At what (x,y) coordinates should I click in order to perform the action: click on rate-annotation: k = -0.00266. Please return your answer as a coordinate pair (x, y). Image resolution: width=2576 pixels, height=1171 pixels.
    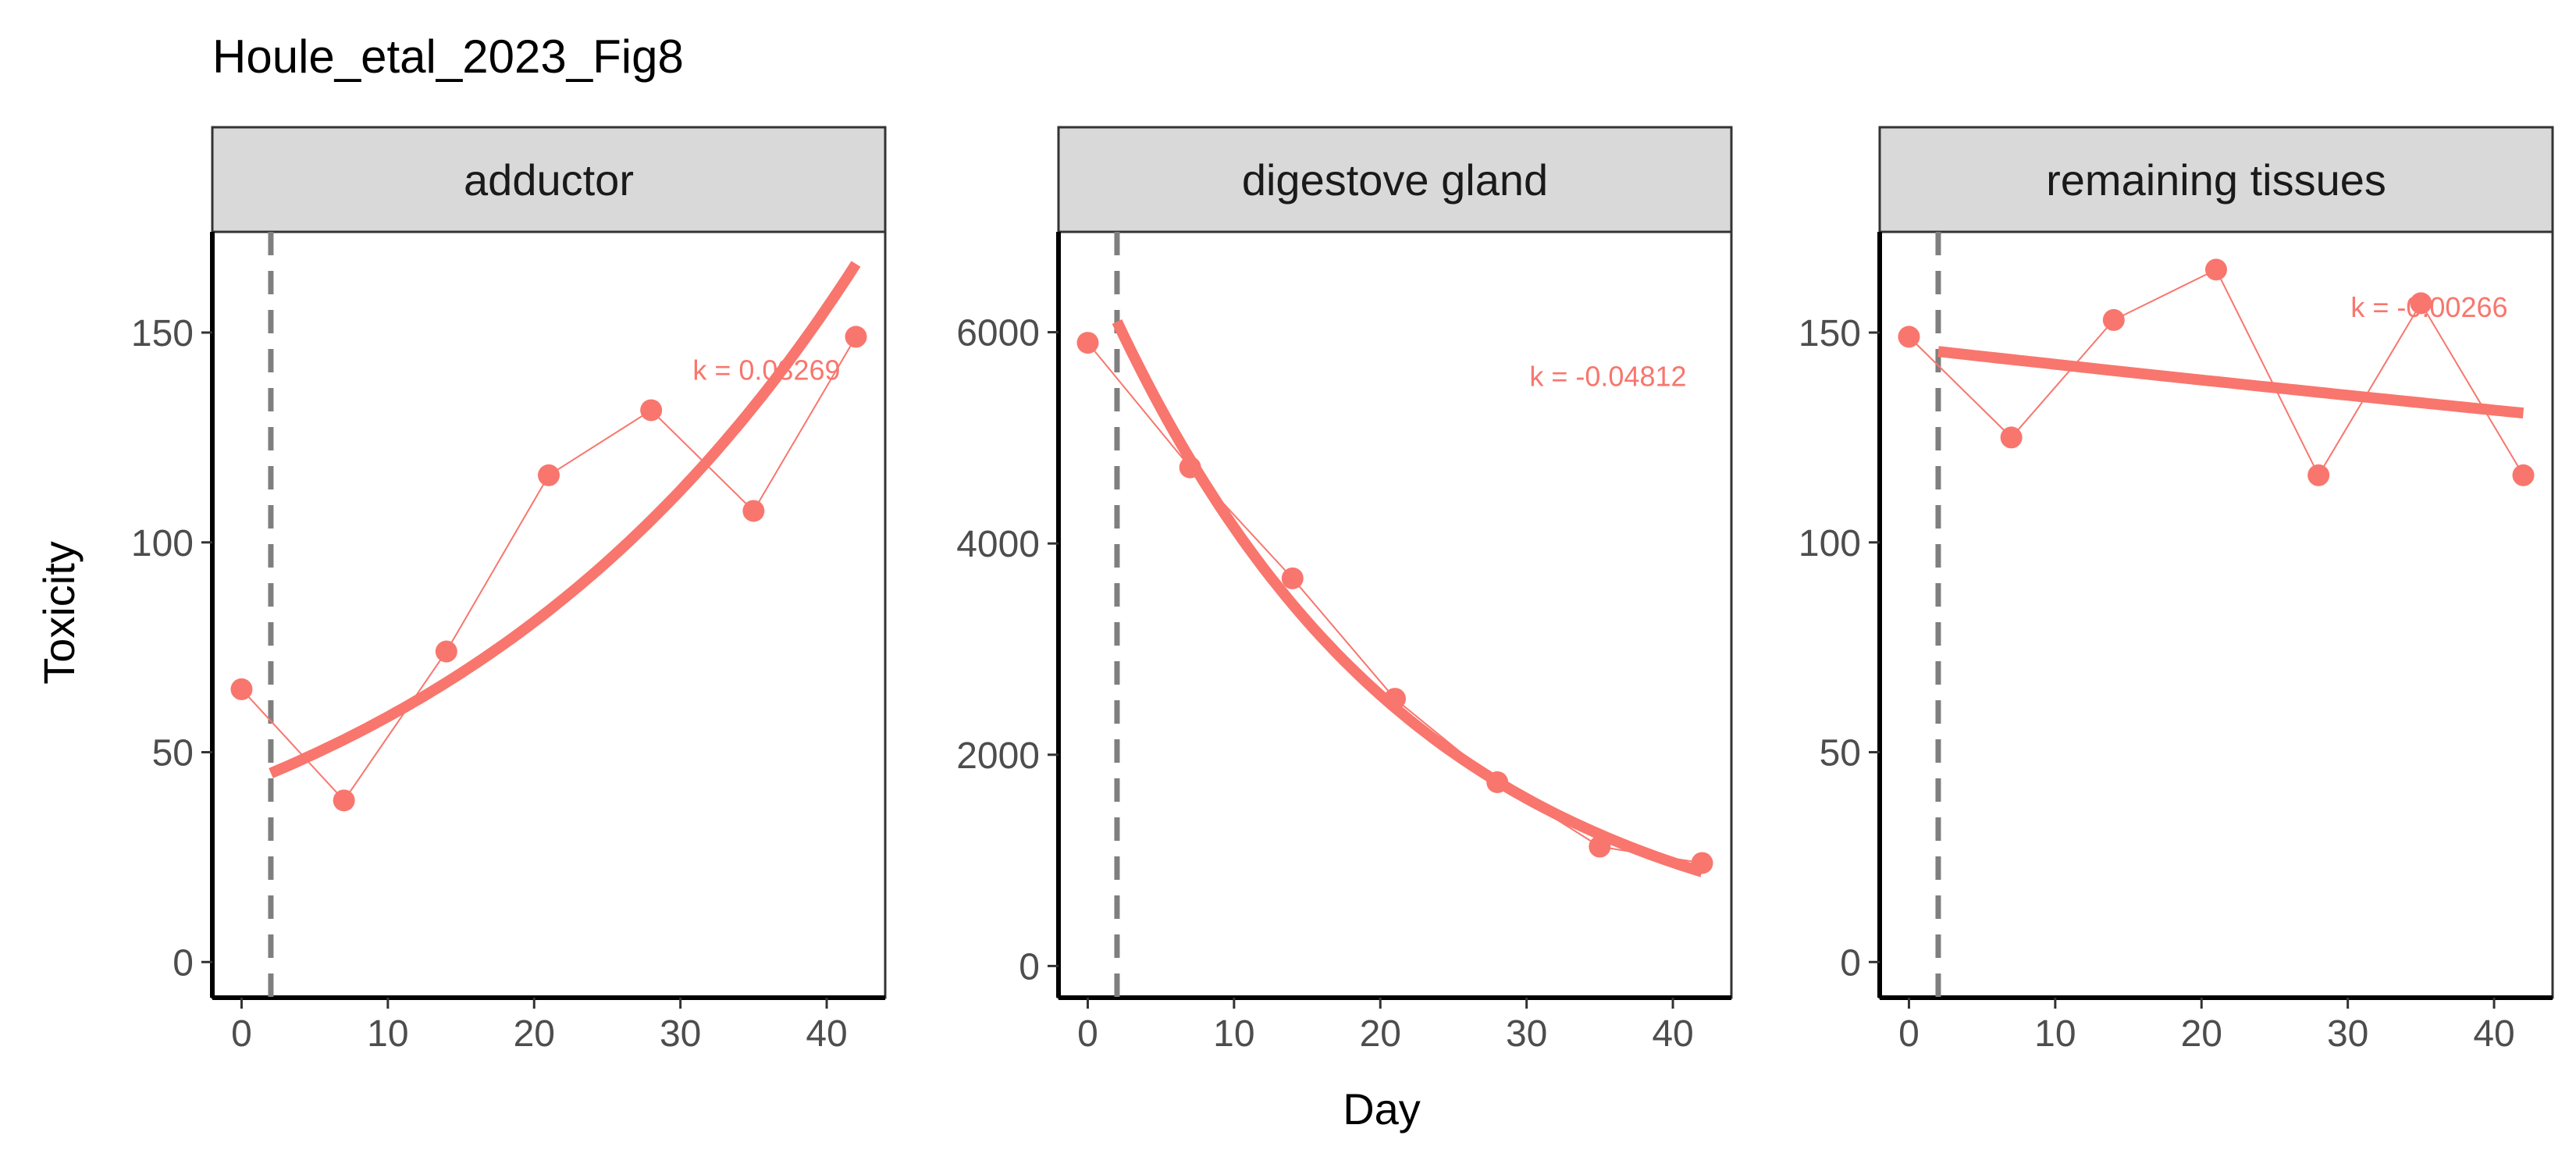
    Looking at the image, I should click on (2428, 307).